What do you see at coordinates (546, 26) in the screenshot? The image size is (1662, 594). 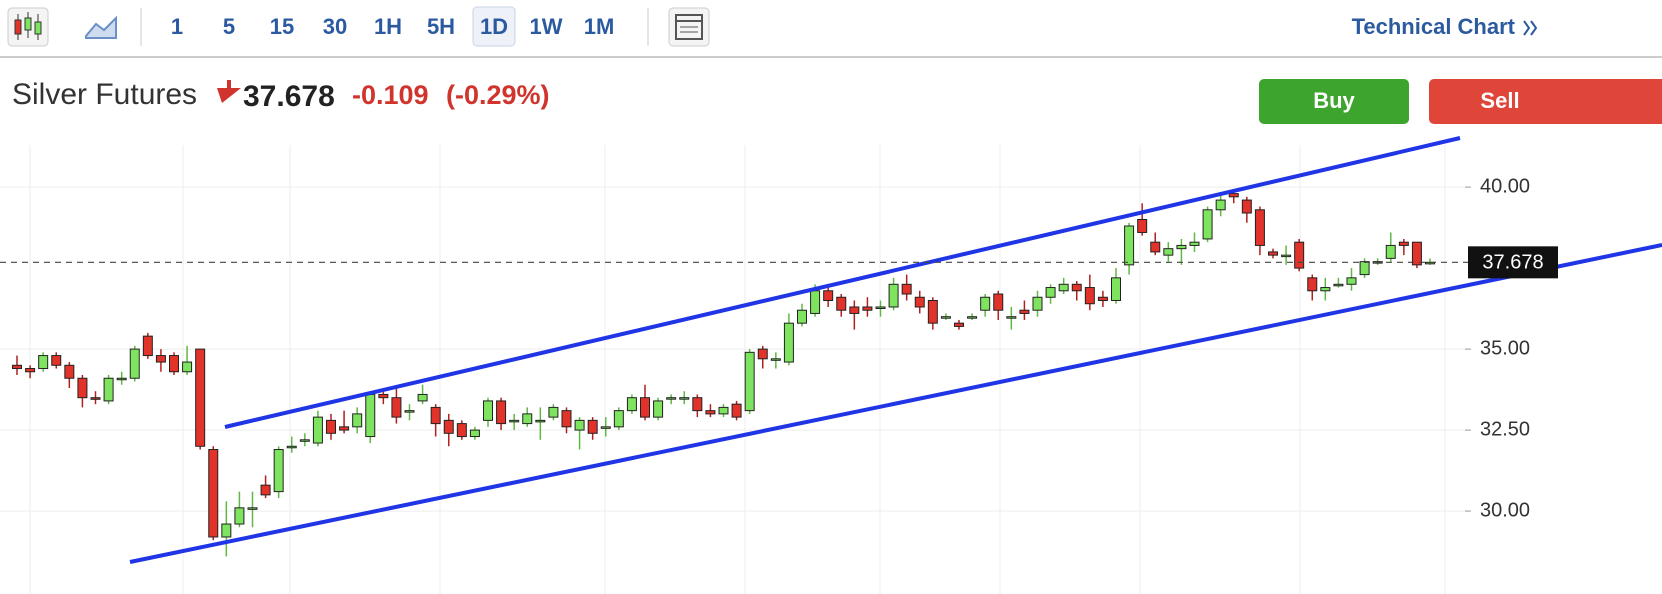 I see `interval-button: 1W` at bounding box center [546, 26].